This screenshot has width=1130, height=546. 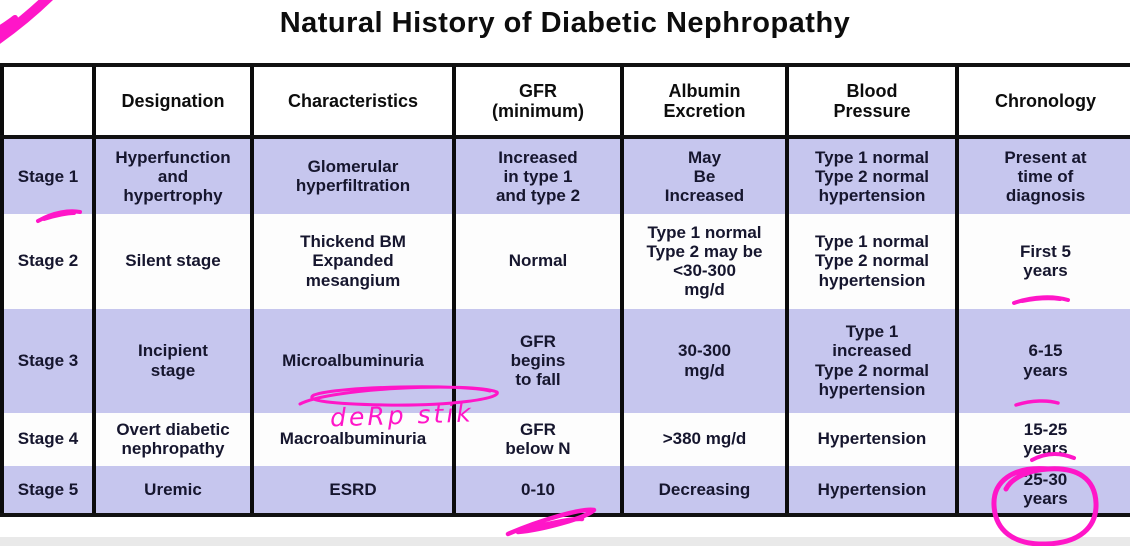 I want to click on cell-stage: Stage 2, so click(x=47, y=260).